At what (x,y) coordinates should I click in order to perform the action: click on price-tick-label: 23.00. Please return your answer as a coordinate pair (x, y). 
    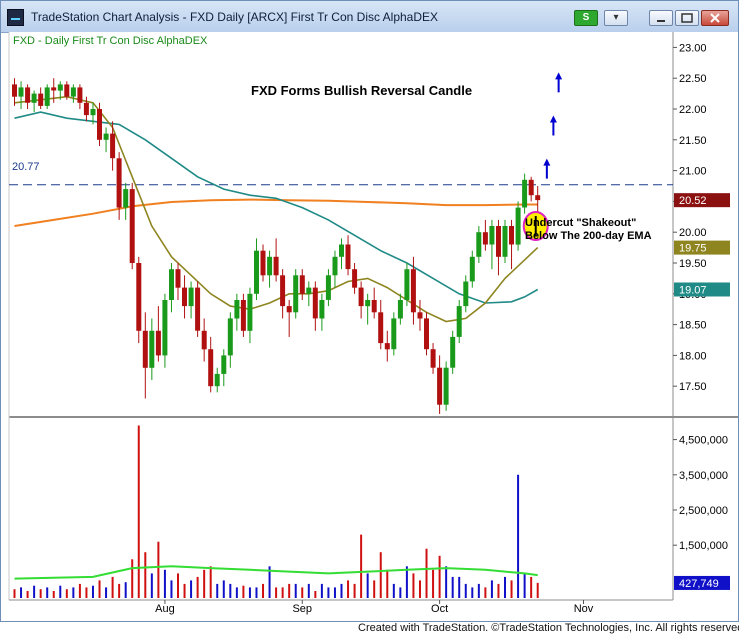
    Looking at the image, I should click on (693, 48).